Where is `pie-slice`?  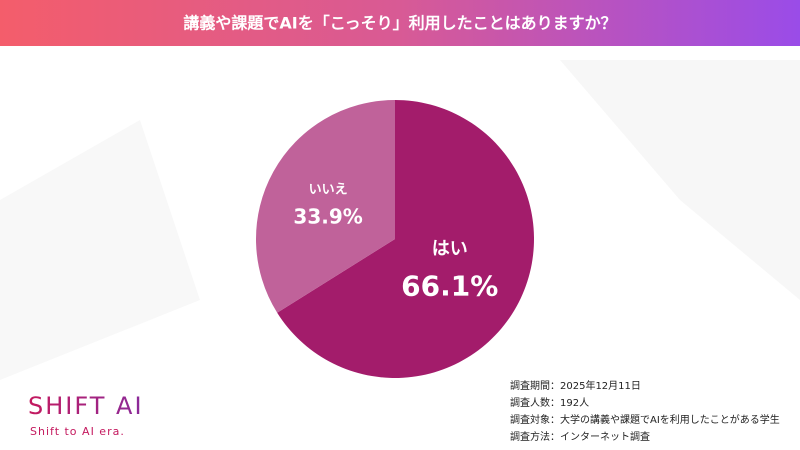 pie-slice is located at coordinates (325, 206).